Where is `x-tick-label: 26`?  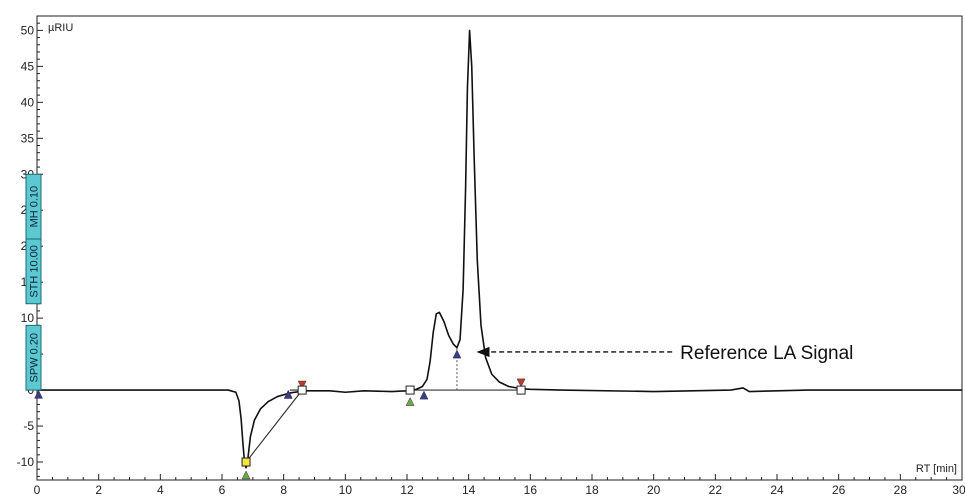
x-tick-label: 26 is located at coordinates (839, 490).